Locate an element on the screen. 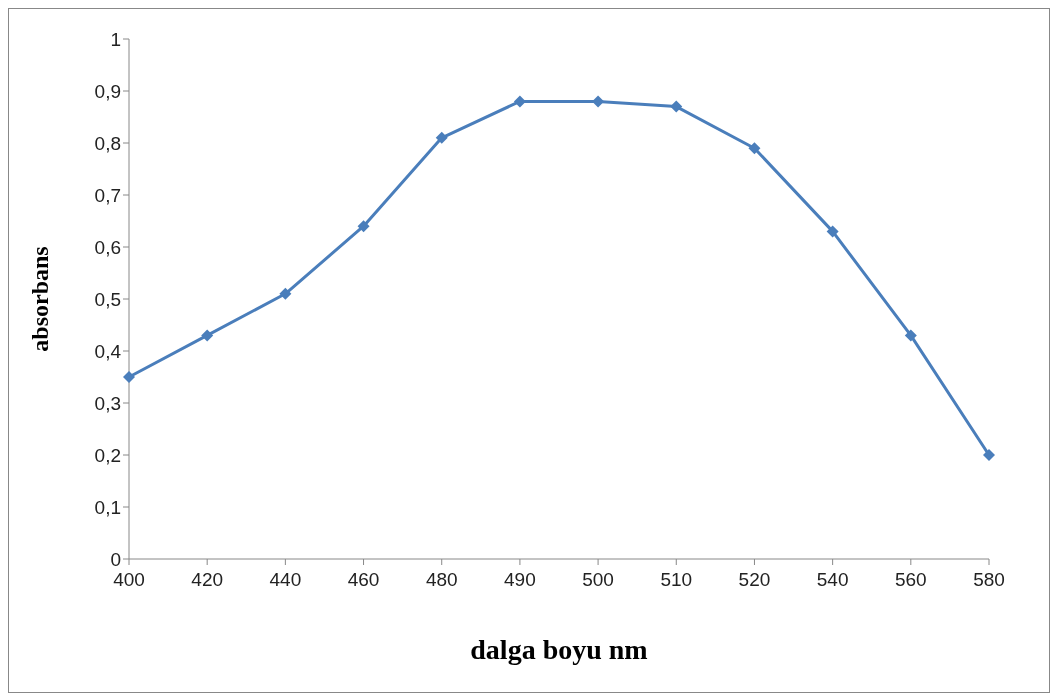  y-tick-label: 0,9 is located at coordinates (107, 91).